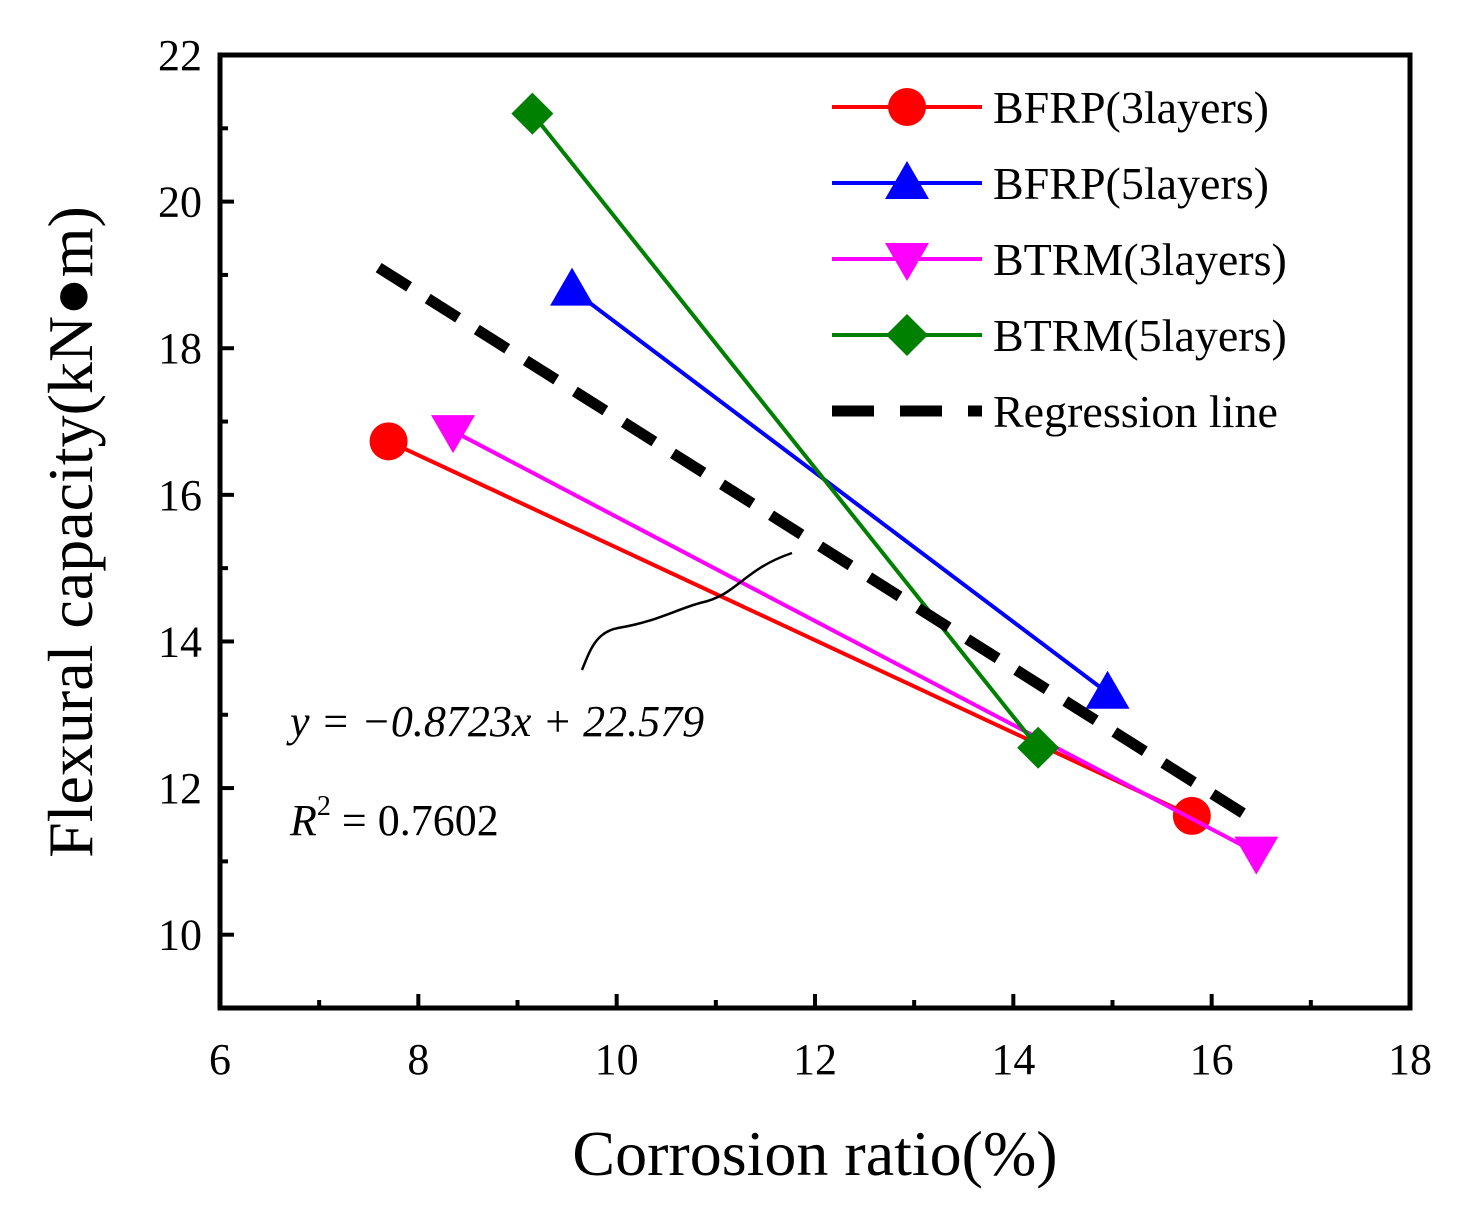  What do you see at coordinates (1410, 1059) in the screenshot?
I see `x-tick-label: 18` at bounding box center [1410, 1059].